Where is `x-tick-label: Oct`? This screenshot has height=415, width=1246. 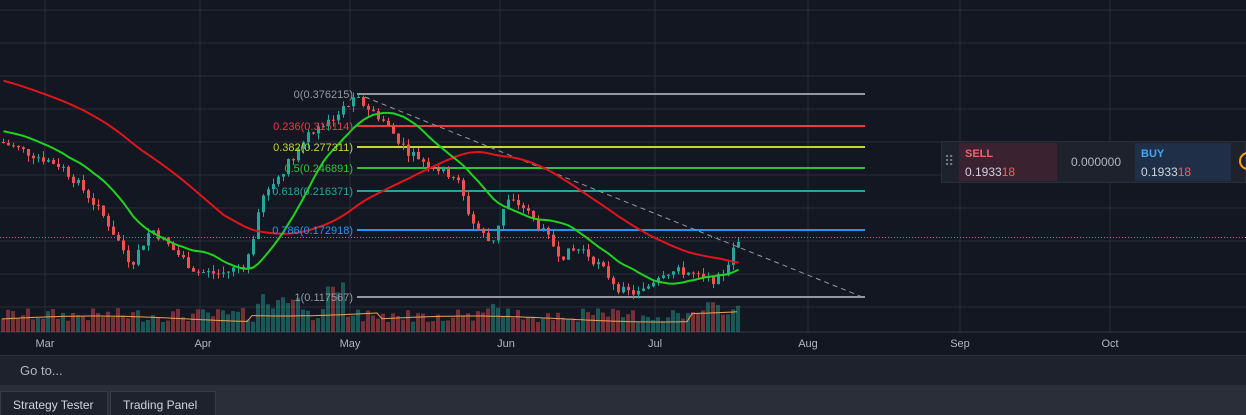
x-tick-label: Oct is located at coordinates (1109, 344).